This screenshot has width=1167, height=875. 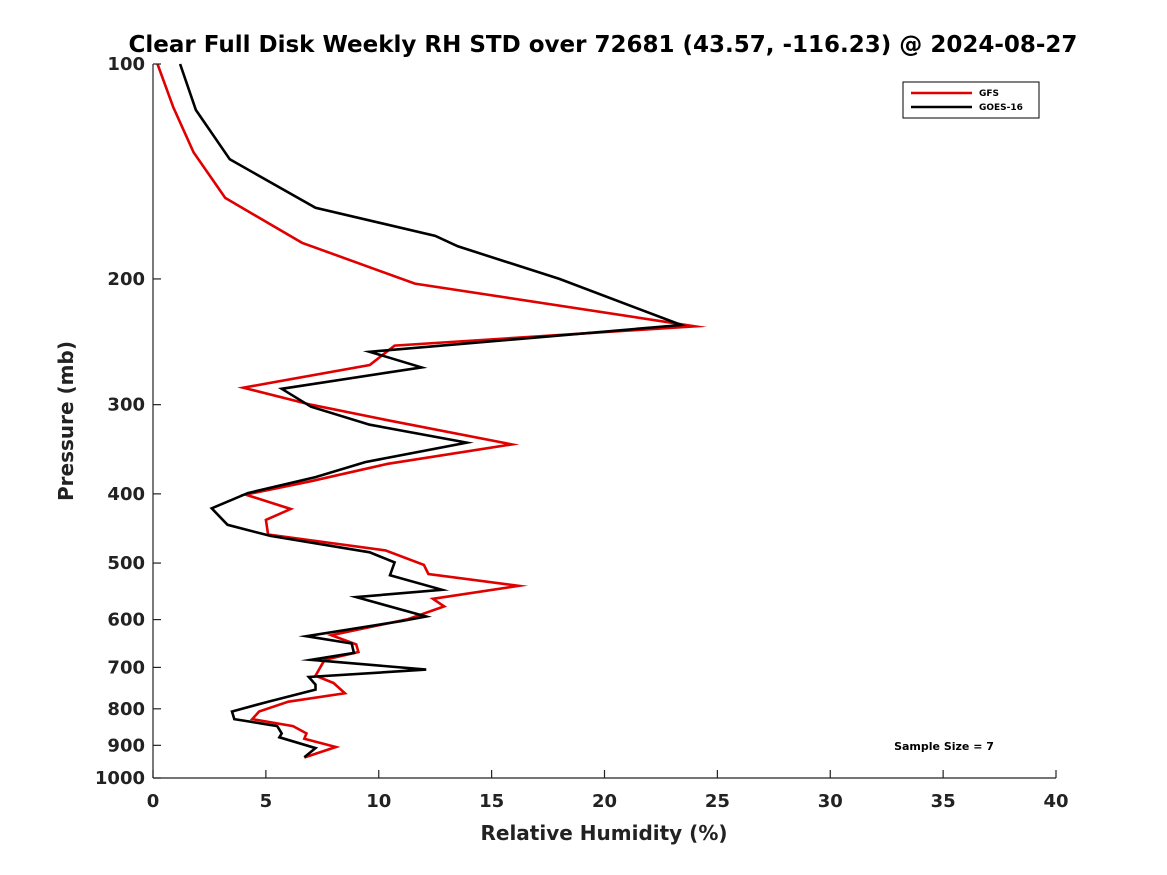 What do you see at coordinates (491, 801) in the screenshot?
I see `x-tick-label: 15` at bounding box center [491, 801].